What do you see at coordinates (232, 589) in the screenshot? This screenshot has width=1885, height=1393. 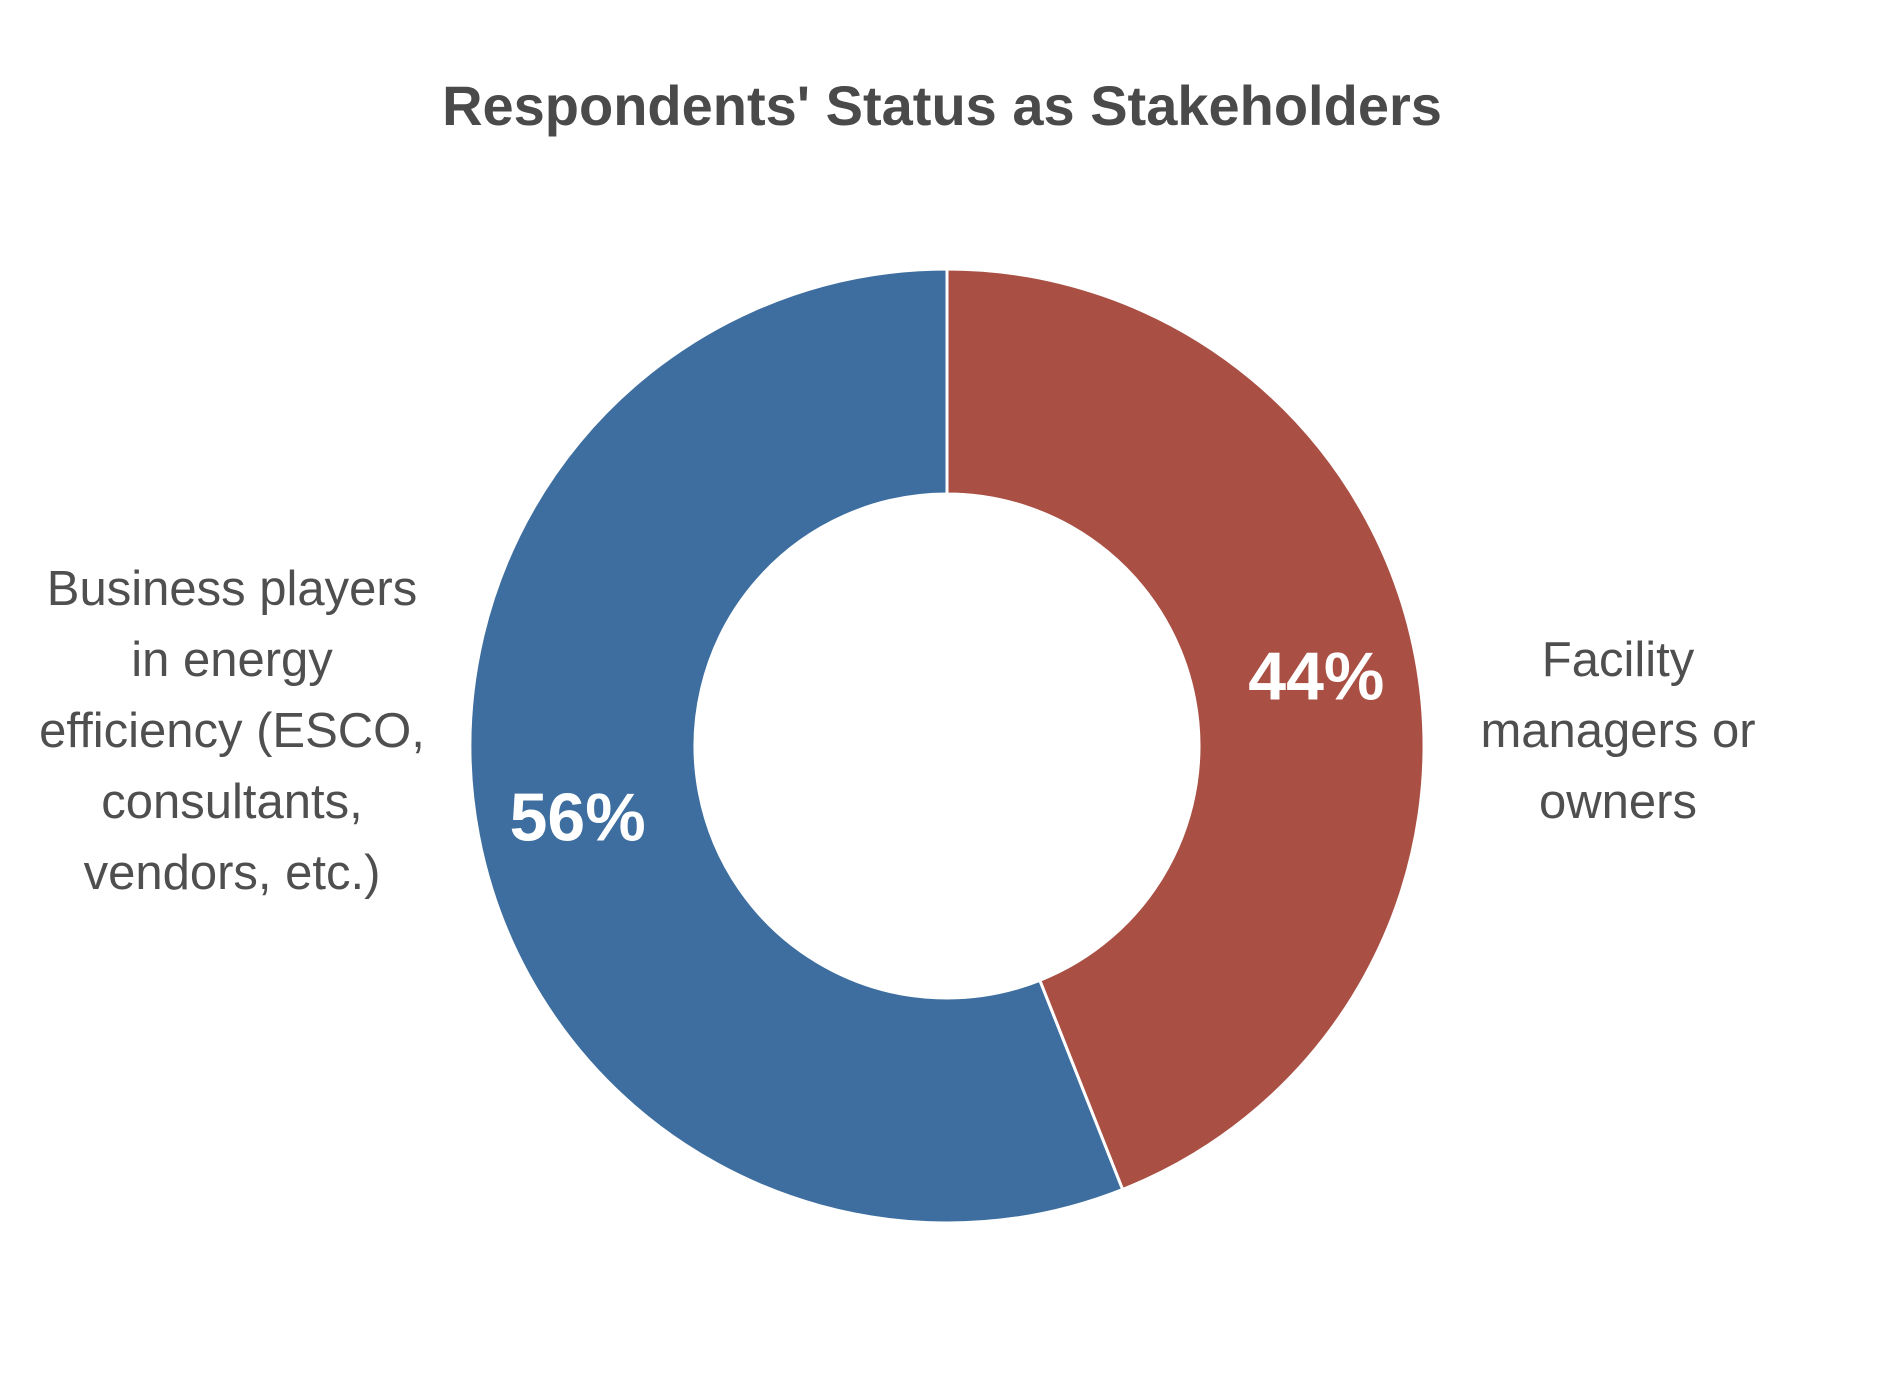 I see `slice-category-label-line: Business players` at bounding box center [232, 589].